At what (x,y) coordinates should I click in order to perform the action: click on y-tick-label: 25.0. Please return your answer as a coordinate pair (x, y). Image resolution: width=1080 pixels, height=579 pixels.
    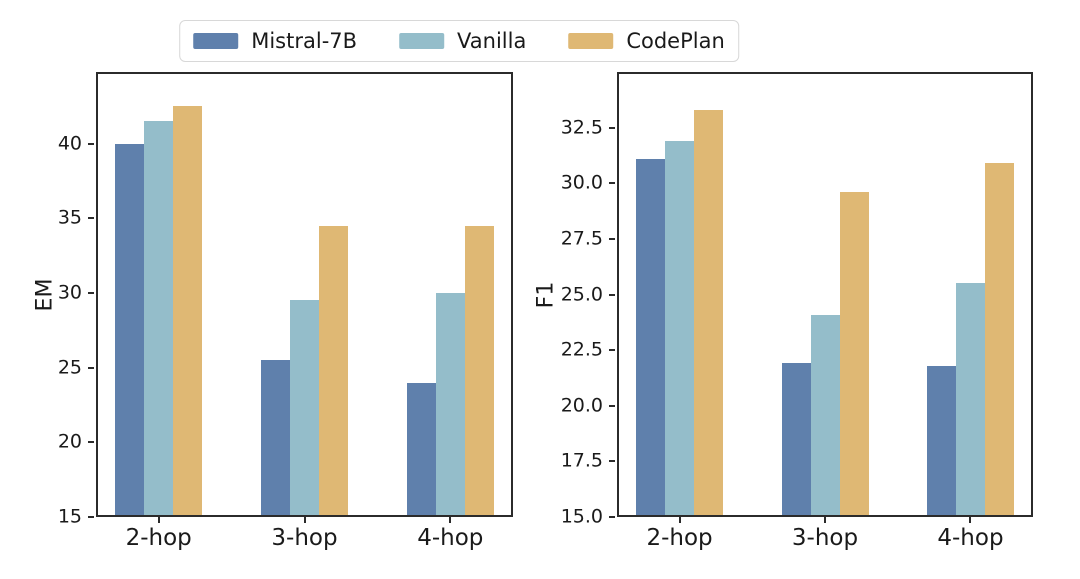
    Looking at the image, I should click on (581, 294).